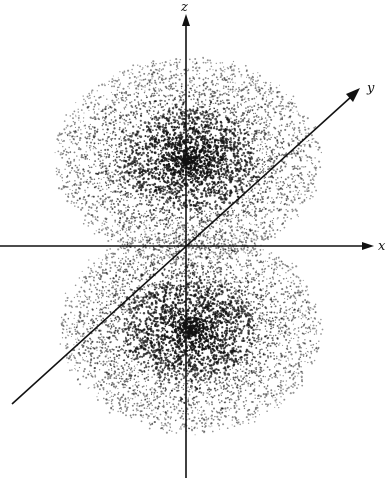 This screenshot has height=478, width=392. I want to click on x-axis-arrow, so click(368, 246).